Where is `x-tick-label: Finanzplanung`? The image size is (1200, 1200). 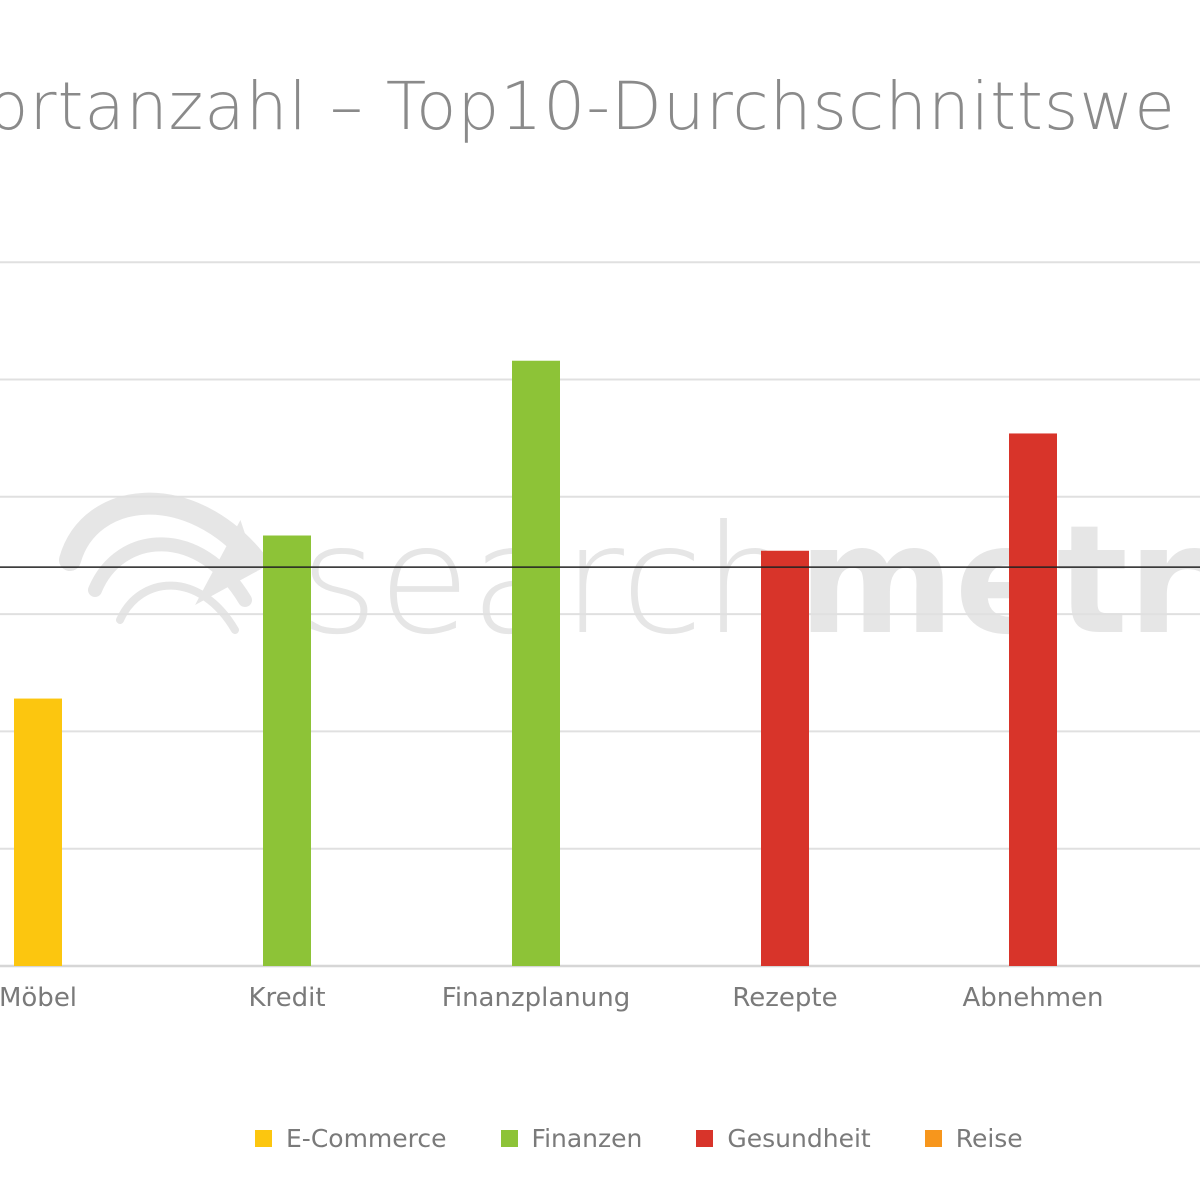 x-tick-label: Finanzplanung is located at coordinates (536, 998).